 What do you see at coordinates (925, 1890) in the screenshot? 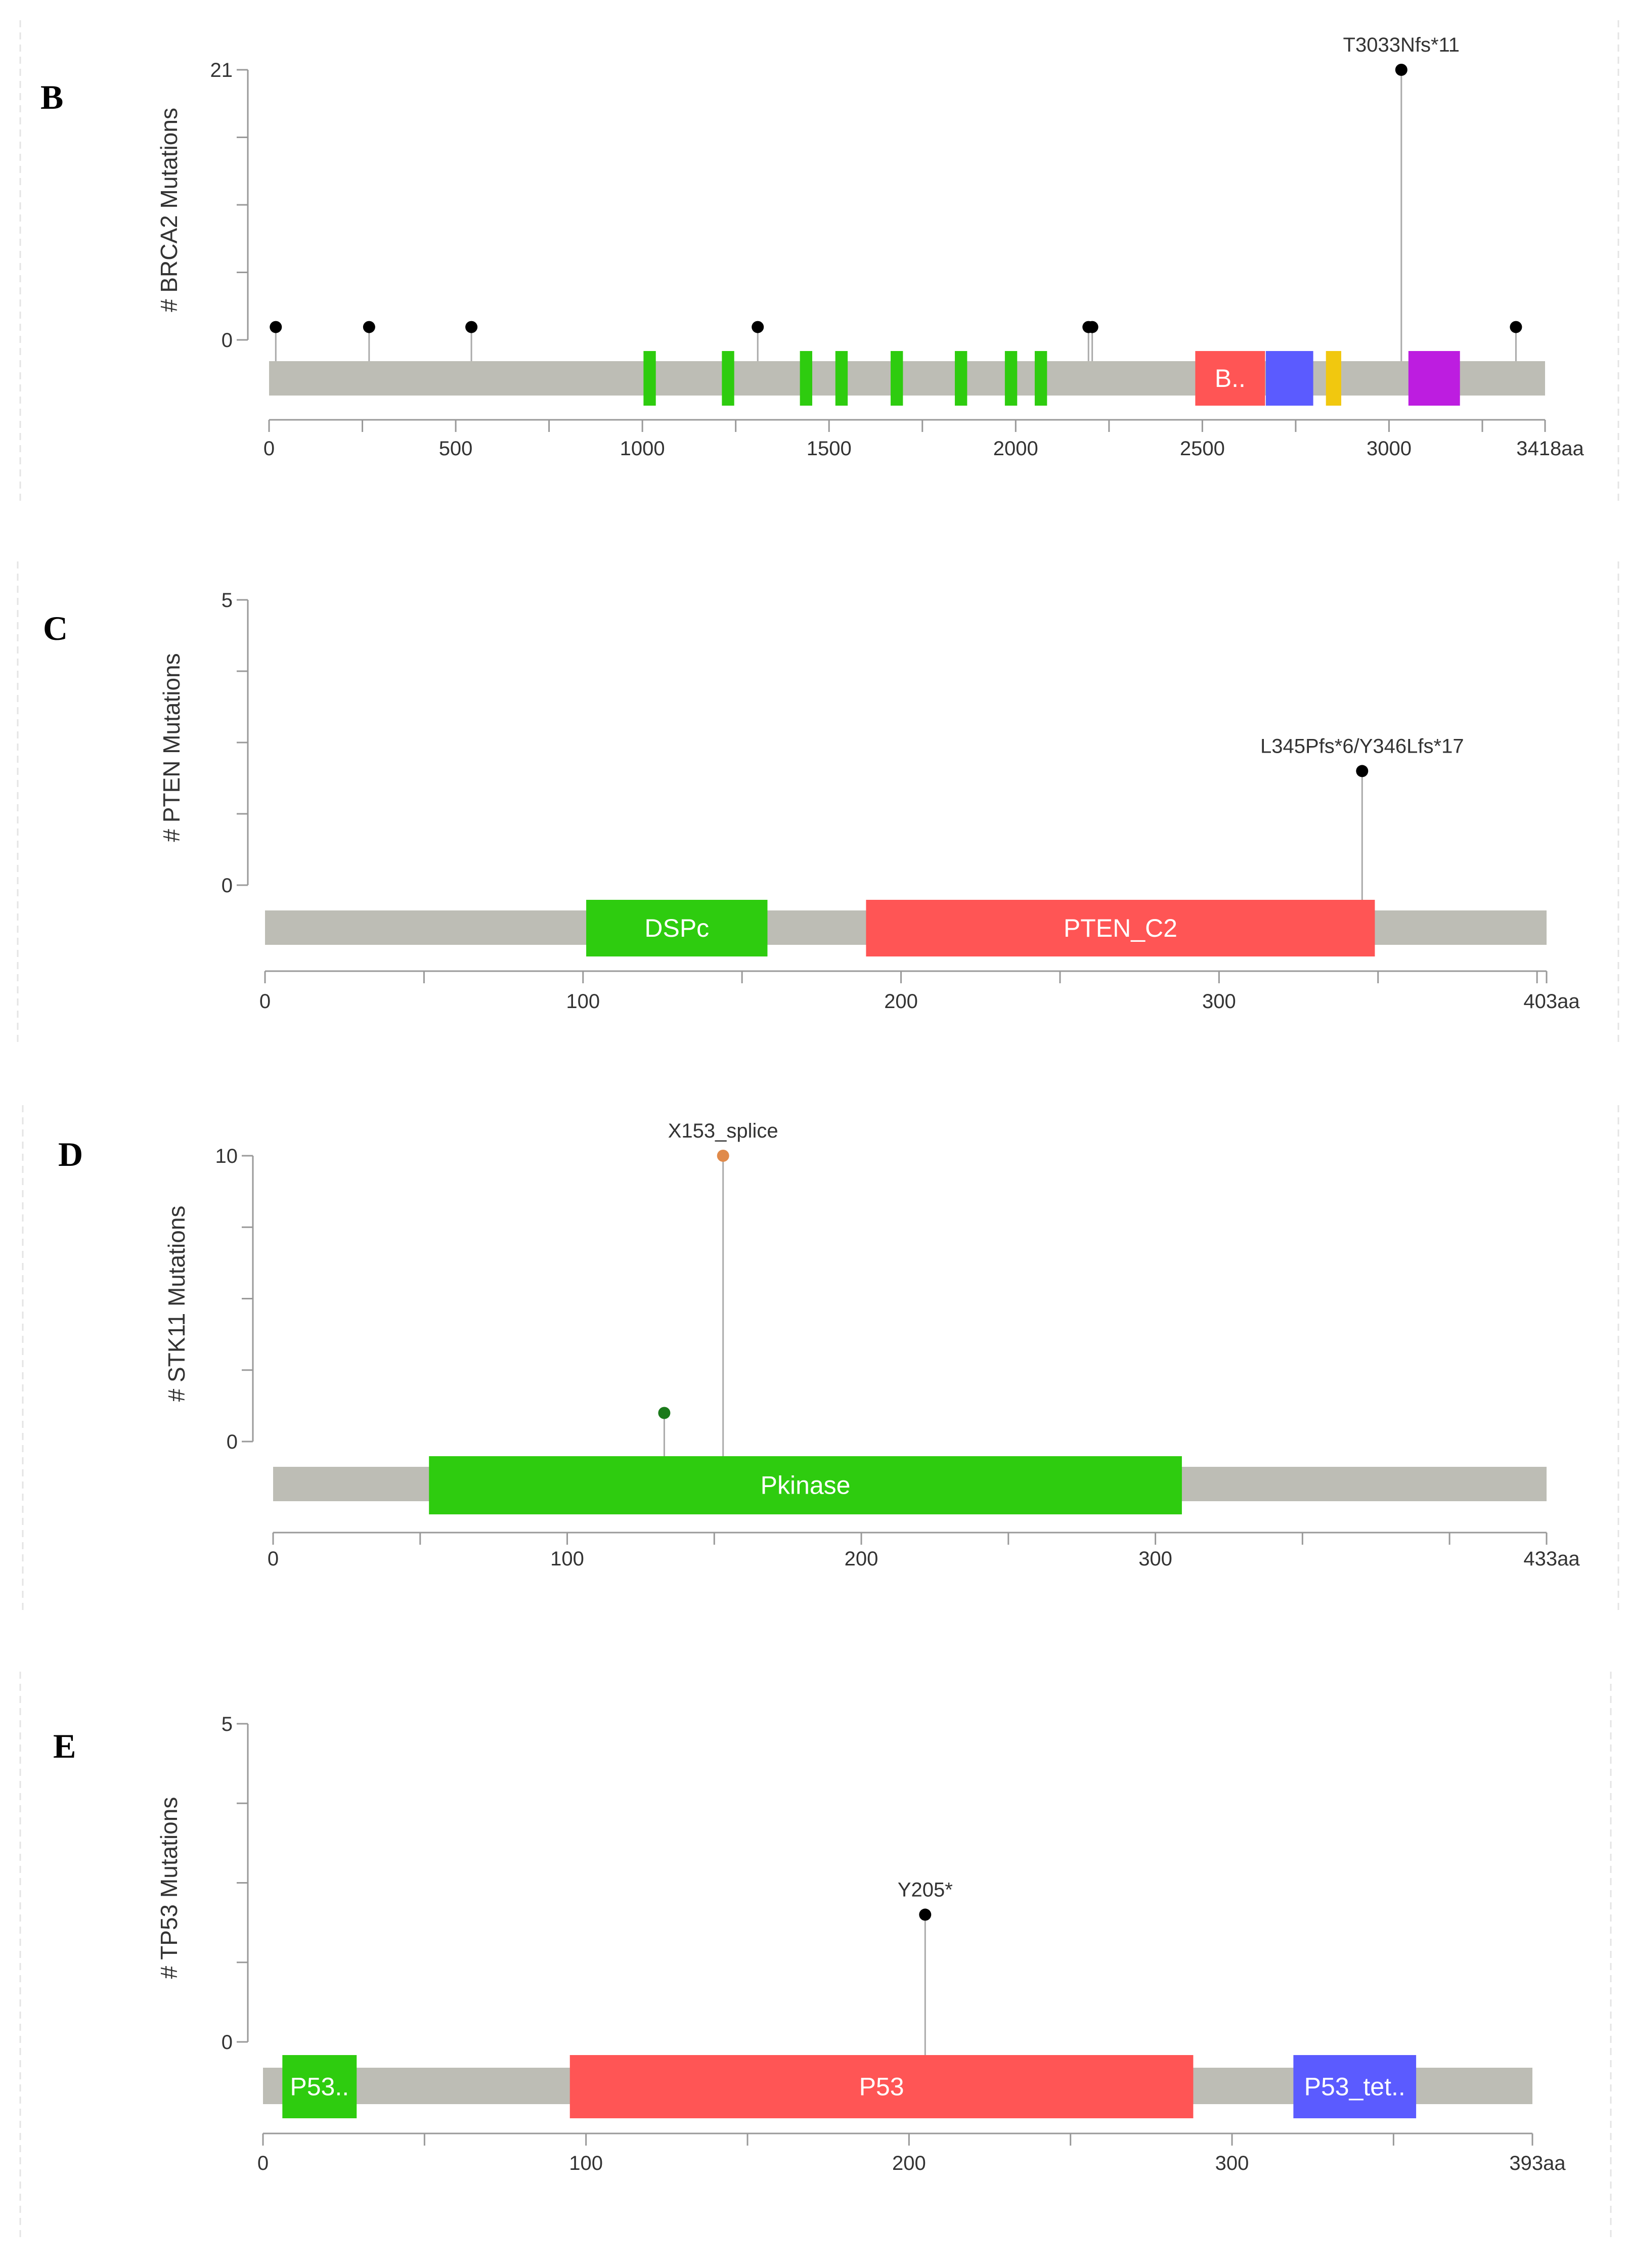
I see `mutation-label: Y205*` at bounding box center [925, 1890].